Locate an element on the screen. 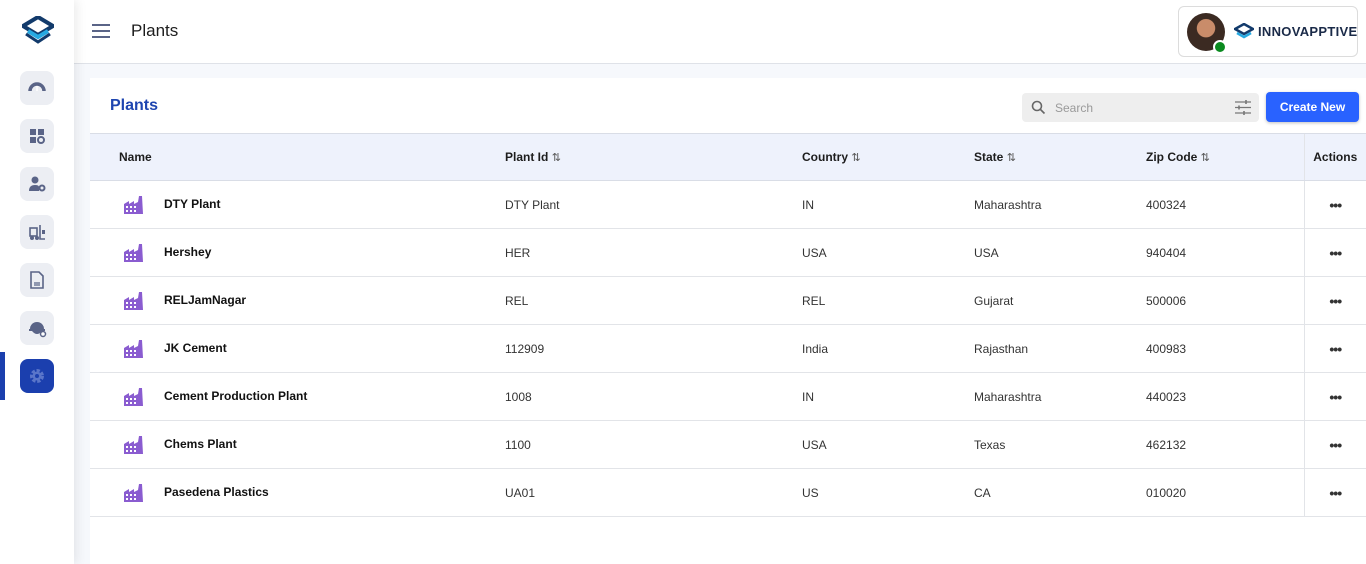 The width and height of the screenshot is (1366, 564). document-icon is located at coordinates (37, 280).